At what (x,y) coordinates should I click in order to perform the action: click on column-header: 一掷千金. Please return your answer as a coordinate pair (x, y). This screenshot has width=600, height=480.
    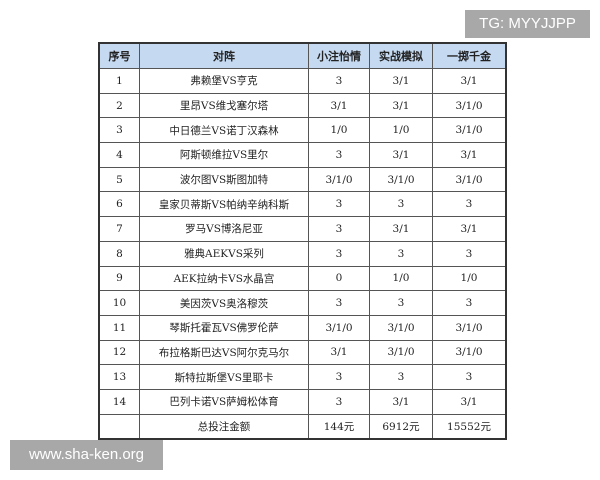
    Looking at the image, I should click on (469, 55).